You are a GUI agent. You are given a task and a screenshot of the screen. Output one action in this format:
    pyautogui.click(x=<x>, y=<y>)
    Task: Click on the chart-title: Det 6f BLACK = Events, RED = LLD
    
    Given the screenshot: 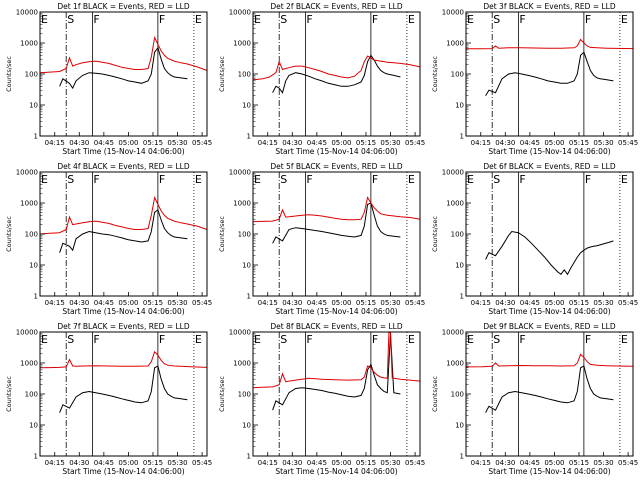 What is the action you would take?
    pyautogui.click(x=549, y=166)
    